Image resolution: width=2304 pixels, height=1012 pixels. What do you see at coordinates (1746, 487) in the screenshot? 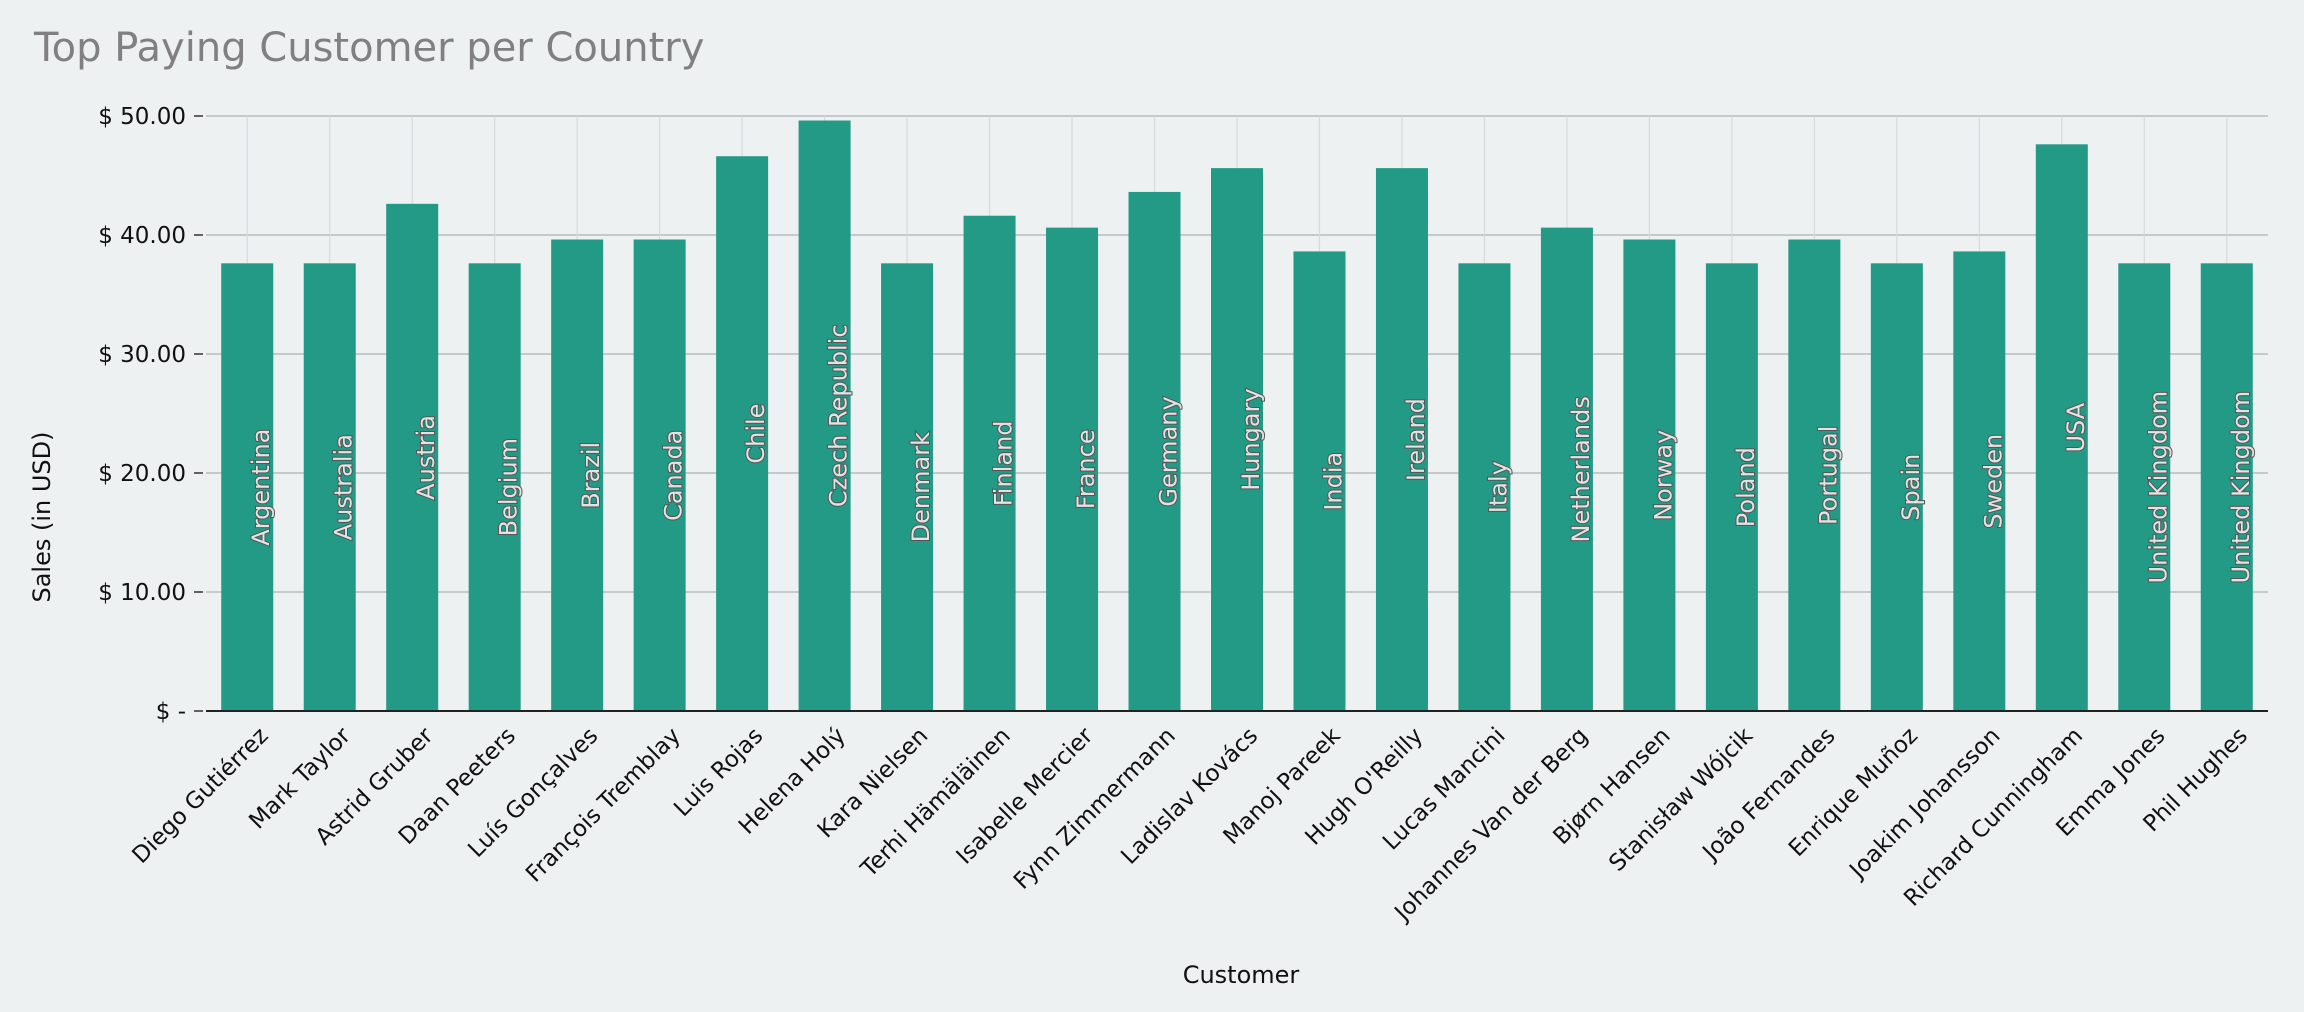
I see `bar-country-label: Poland` at bounding box center [1746, 487].